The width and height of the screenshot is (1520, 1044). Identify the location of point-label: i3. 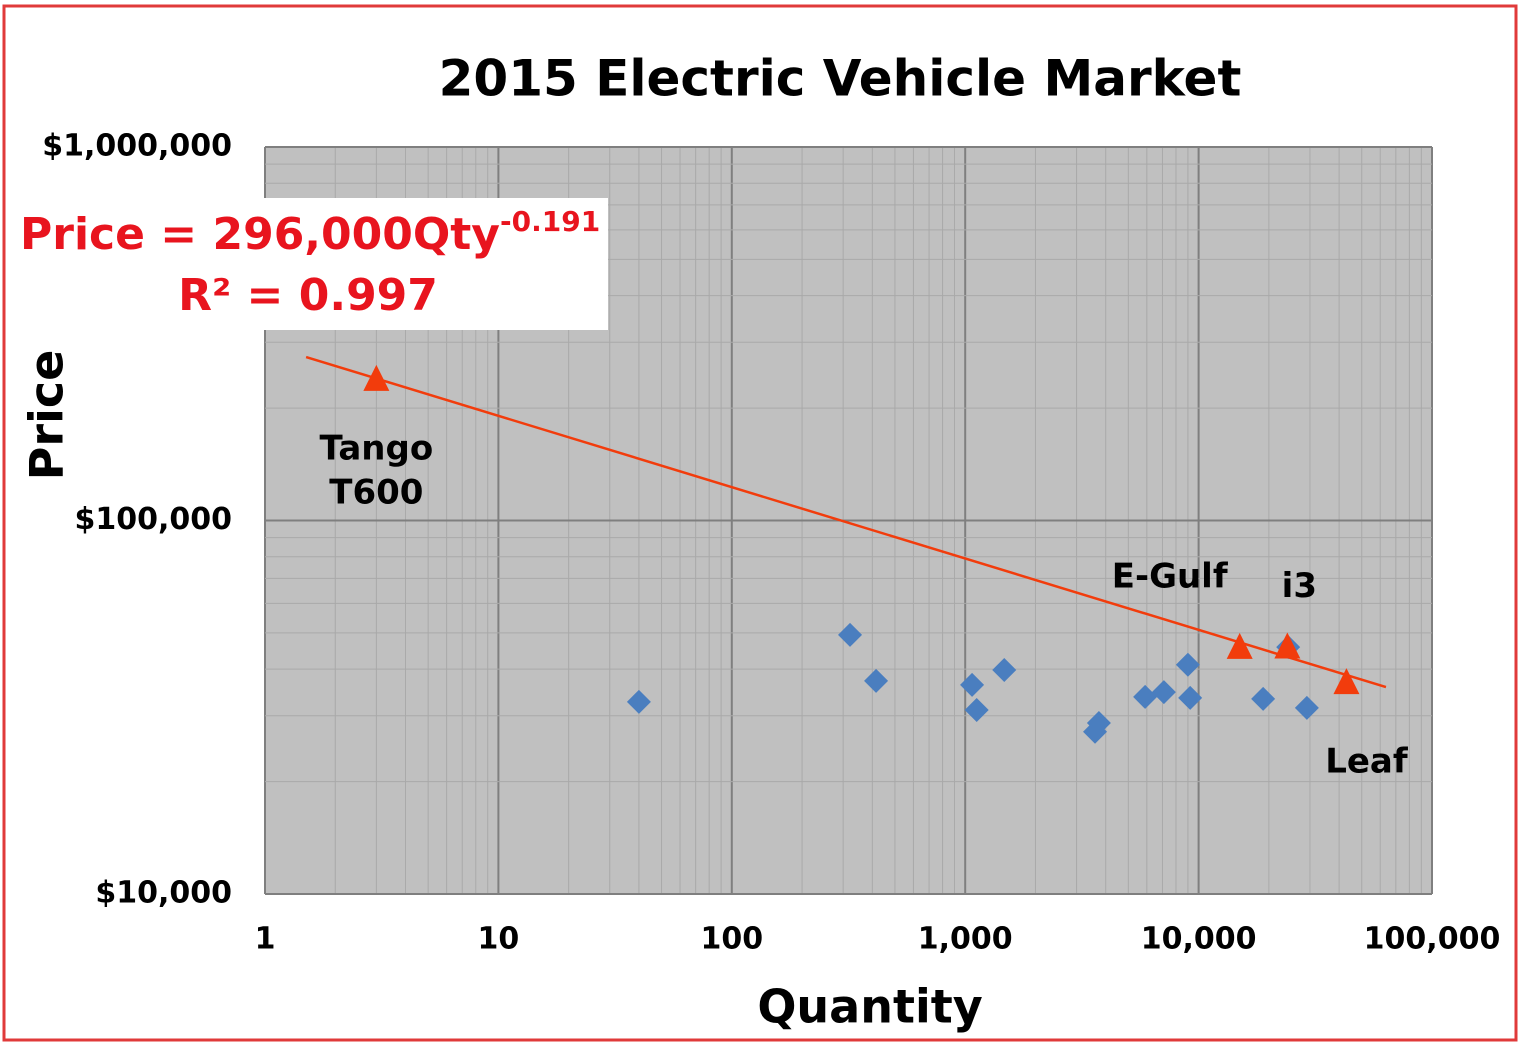
(1299, 586).